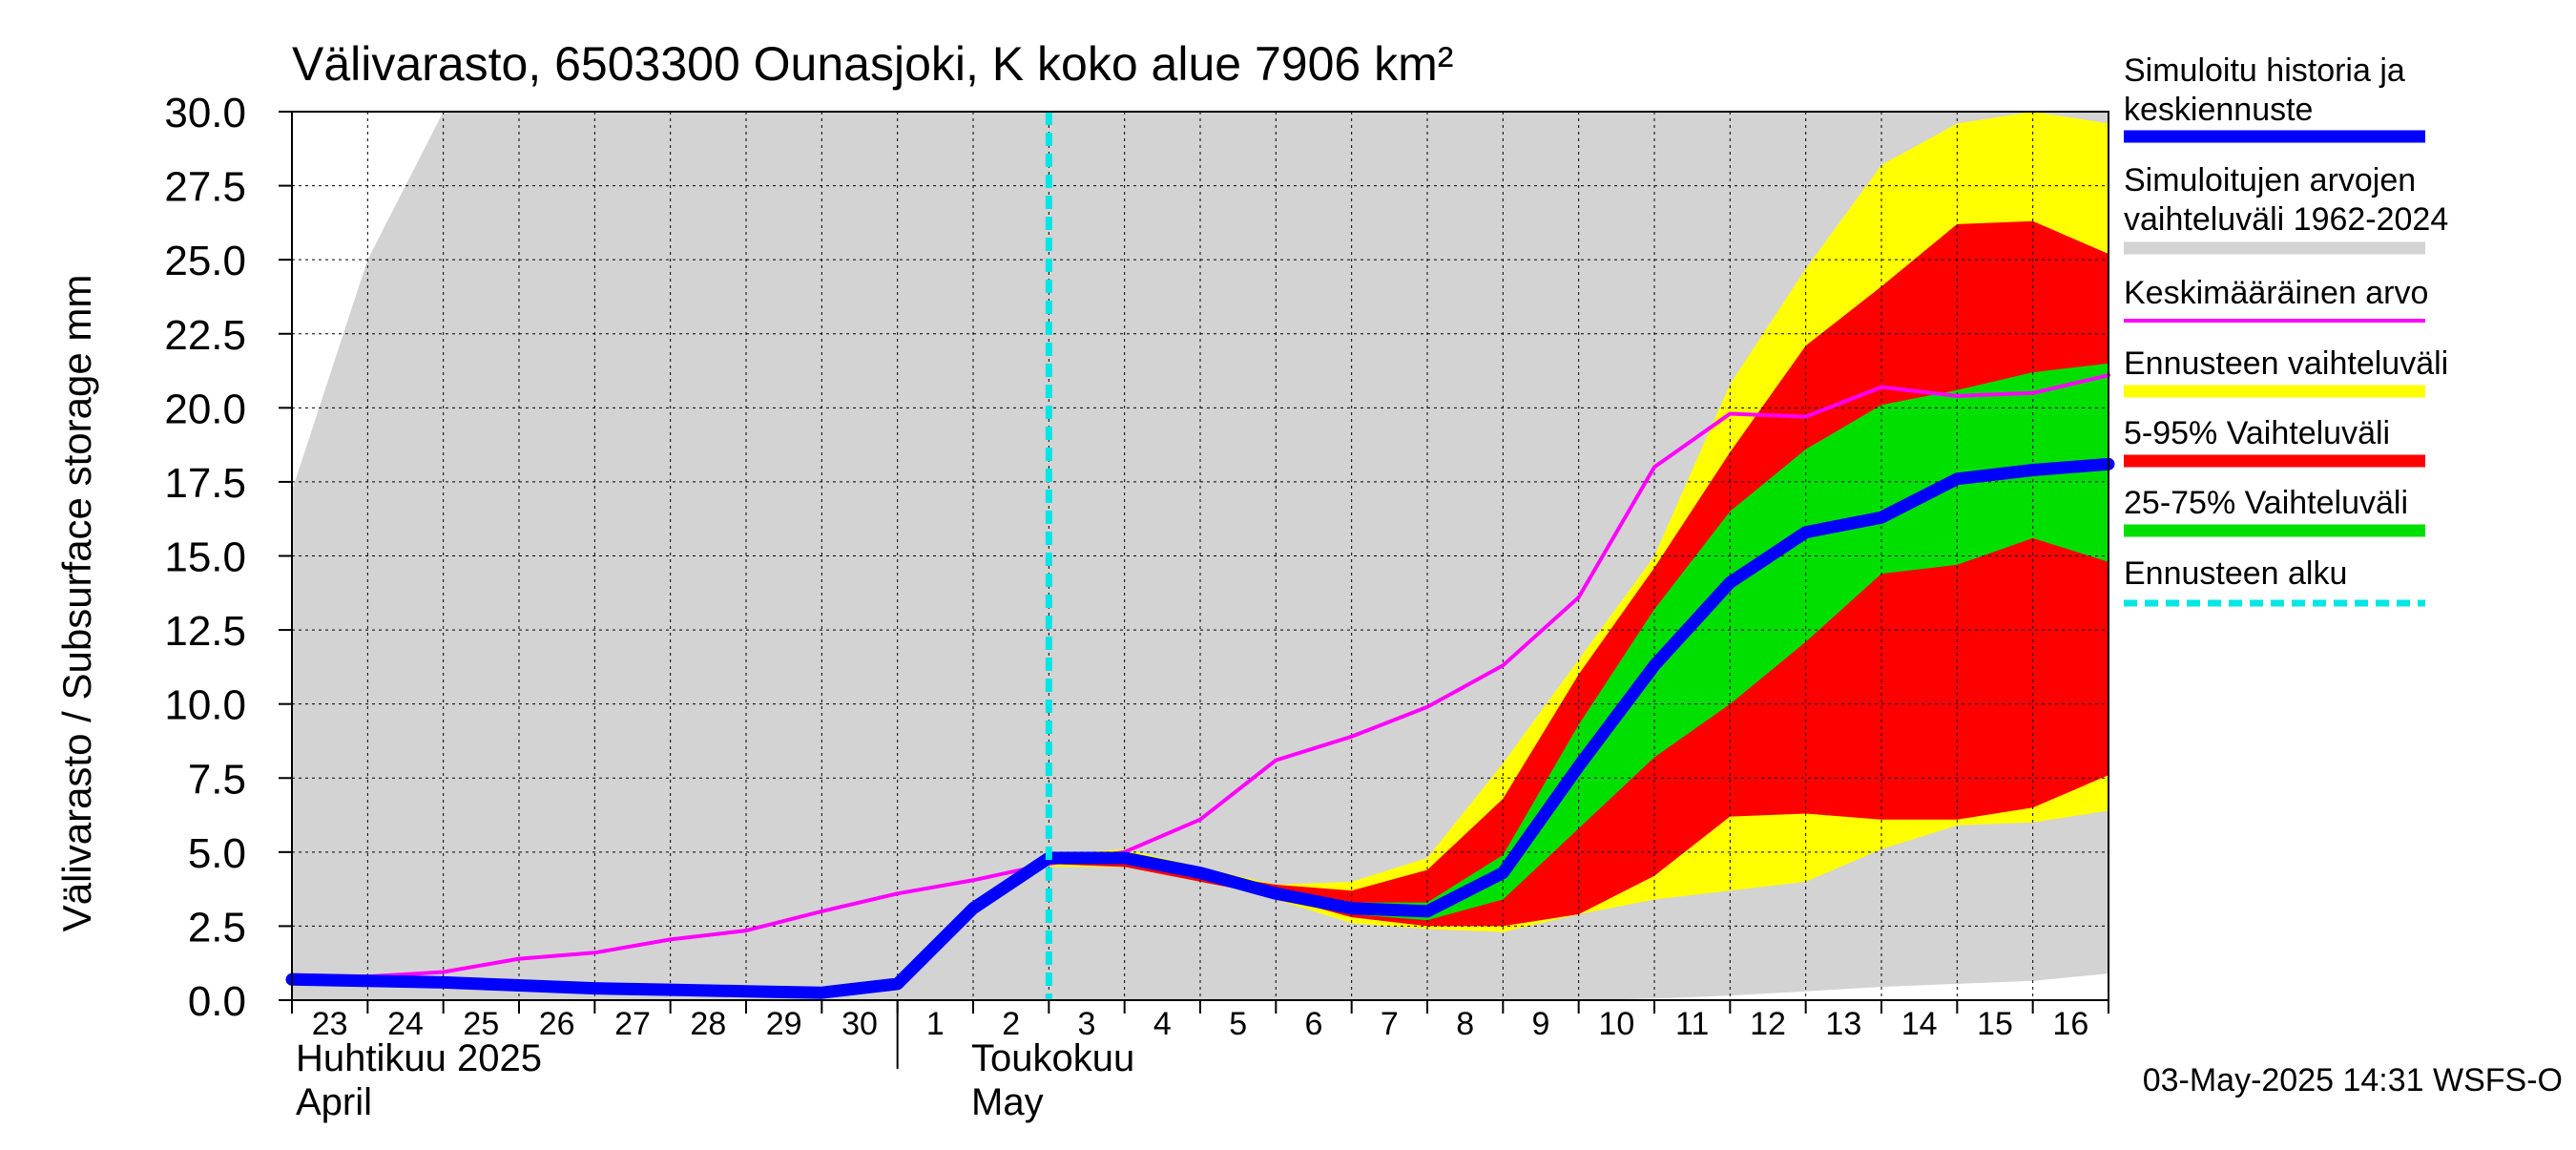 The width and height of the screenshot is (2576, 1150). What do you see at coordinates (1843, 1024) in the screenshot?
I see `x-tick-label: 13` at bounding box center [1843, 1024].